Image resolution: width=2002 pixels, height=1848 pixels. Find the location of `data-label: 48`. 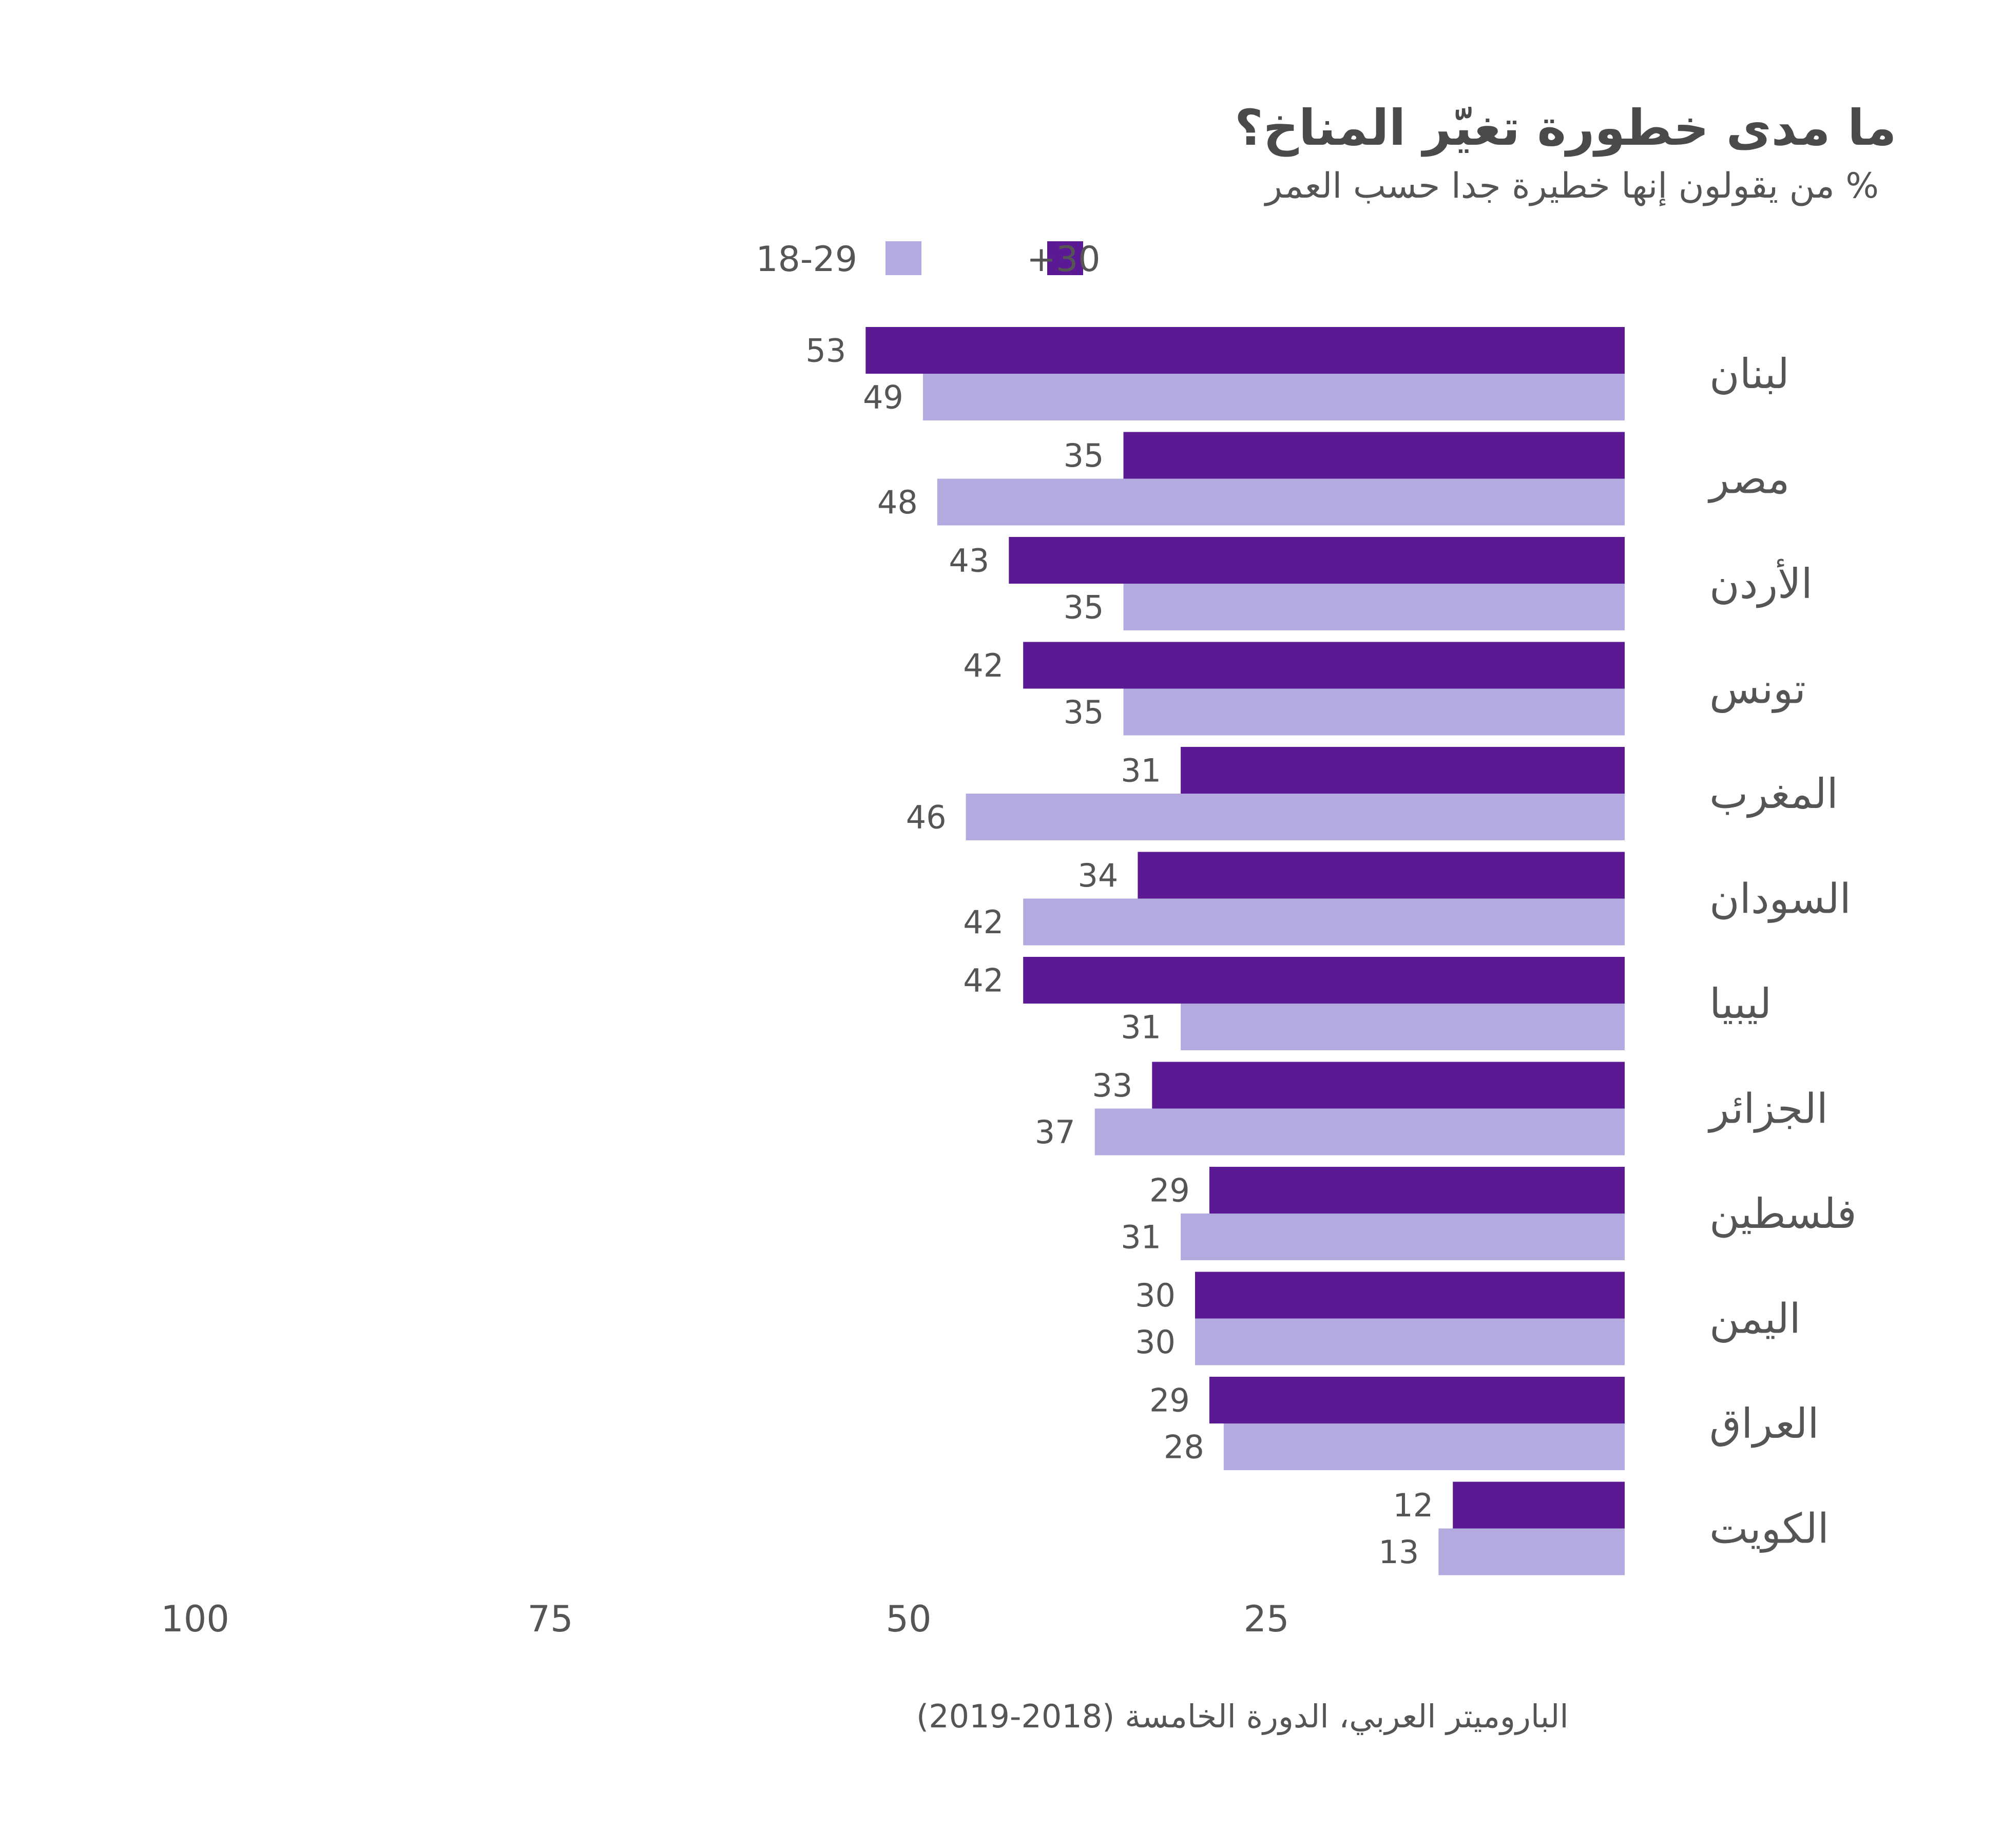

data-label: 48 is located at coordinates (897, 502).